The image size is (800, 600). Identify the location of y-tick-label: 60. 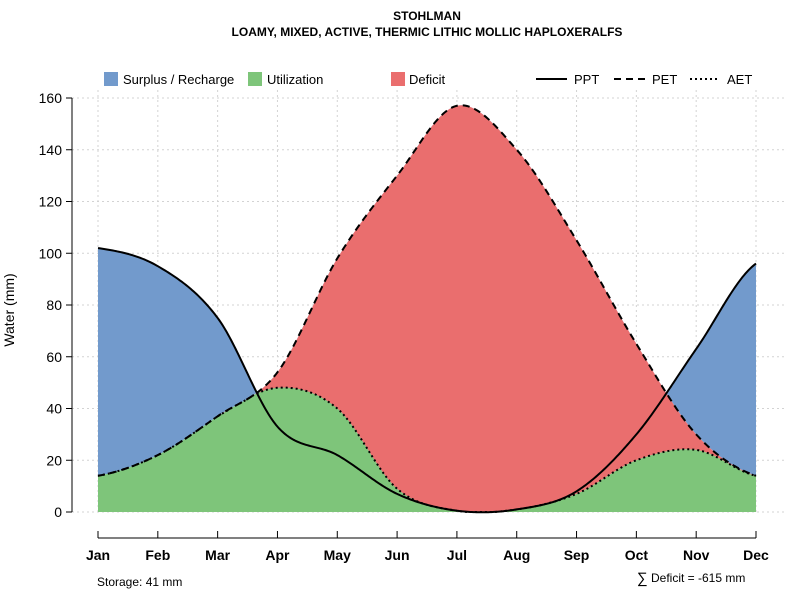
(54, 357).